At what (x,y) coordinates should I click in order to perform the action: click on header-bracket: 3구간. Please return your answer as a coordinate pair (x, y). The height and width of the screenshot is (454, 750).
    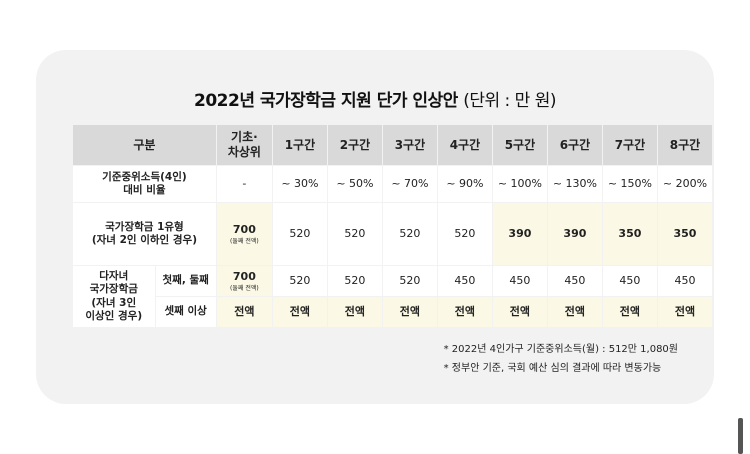
    Looking at the image, I should click on (409, 145).